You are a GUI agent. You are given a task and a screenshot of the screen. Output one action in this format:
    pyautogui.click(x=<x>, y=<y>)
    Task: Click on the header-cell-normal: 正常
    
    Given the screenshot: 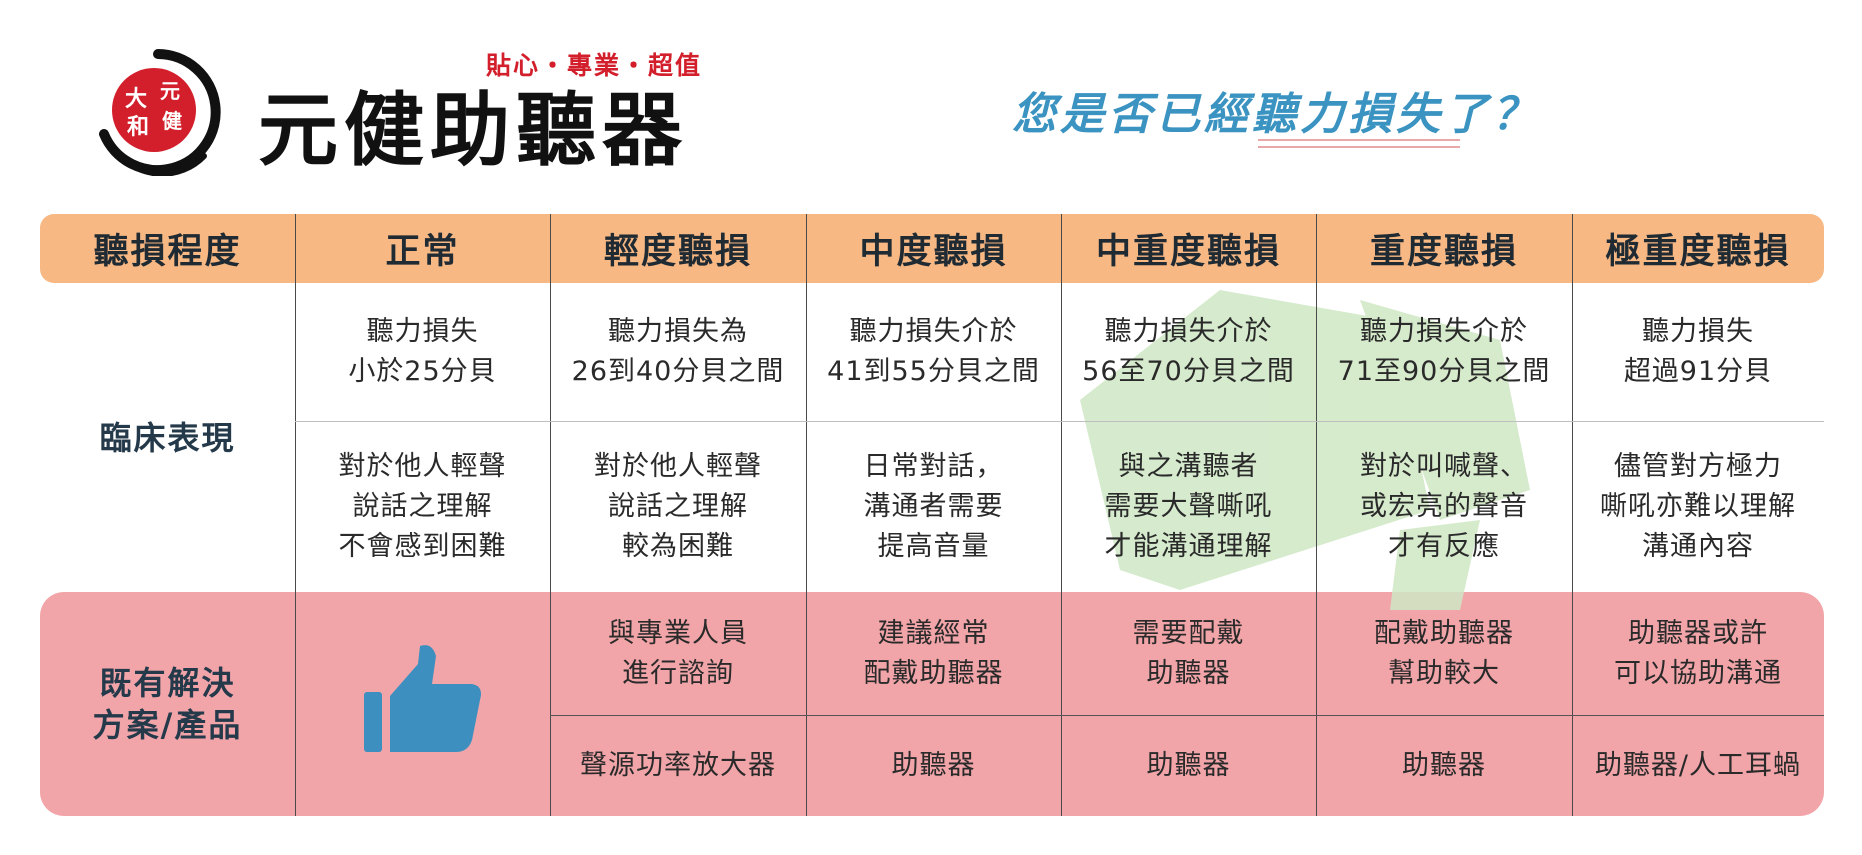 What is the action you would take?
    pyautogui.click(x=422, y=252)
    